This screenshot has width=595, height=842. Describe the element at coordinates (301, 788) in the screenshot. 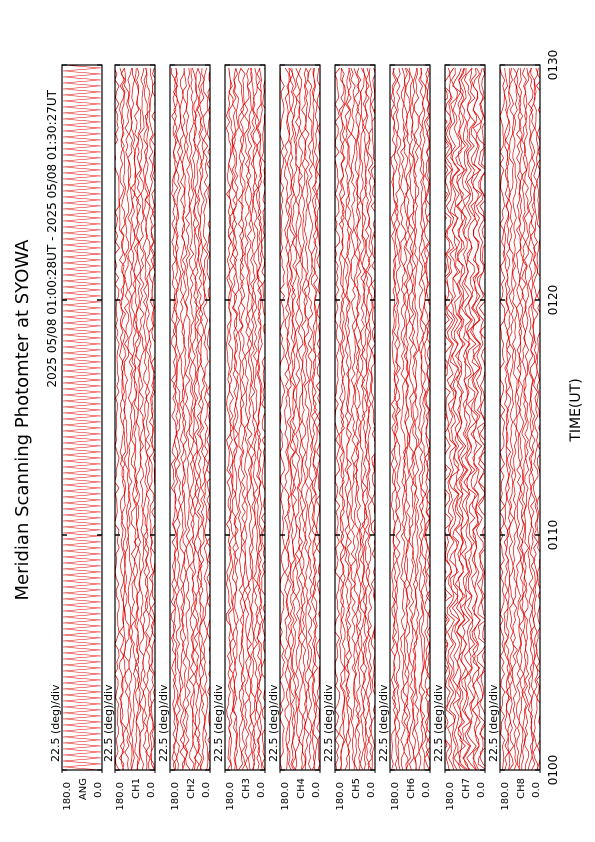

I see `channel-label: CH4` at that location.